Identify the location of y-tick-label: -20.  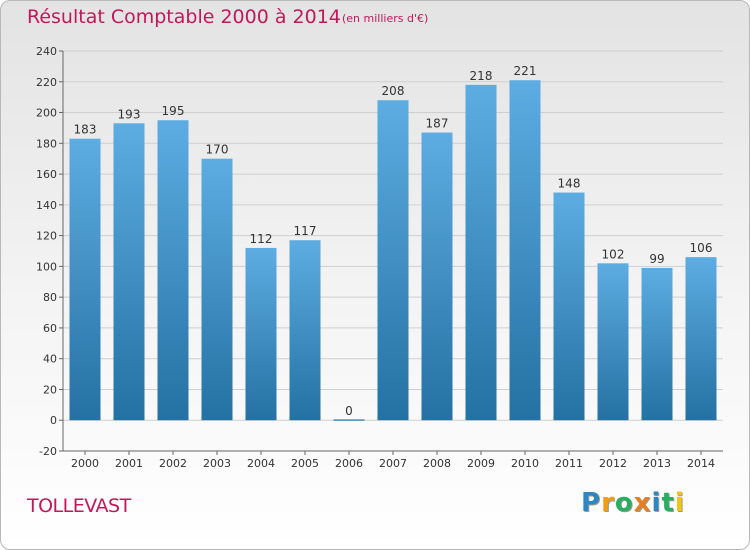
(48, 451).